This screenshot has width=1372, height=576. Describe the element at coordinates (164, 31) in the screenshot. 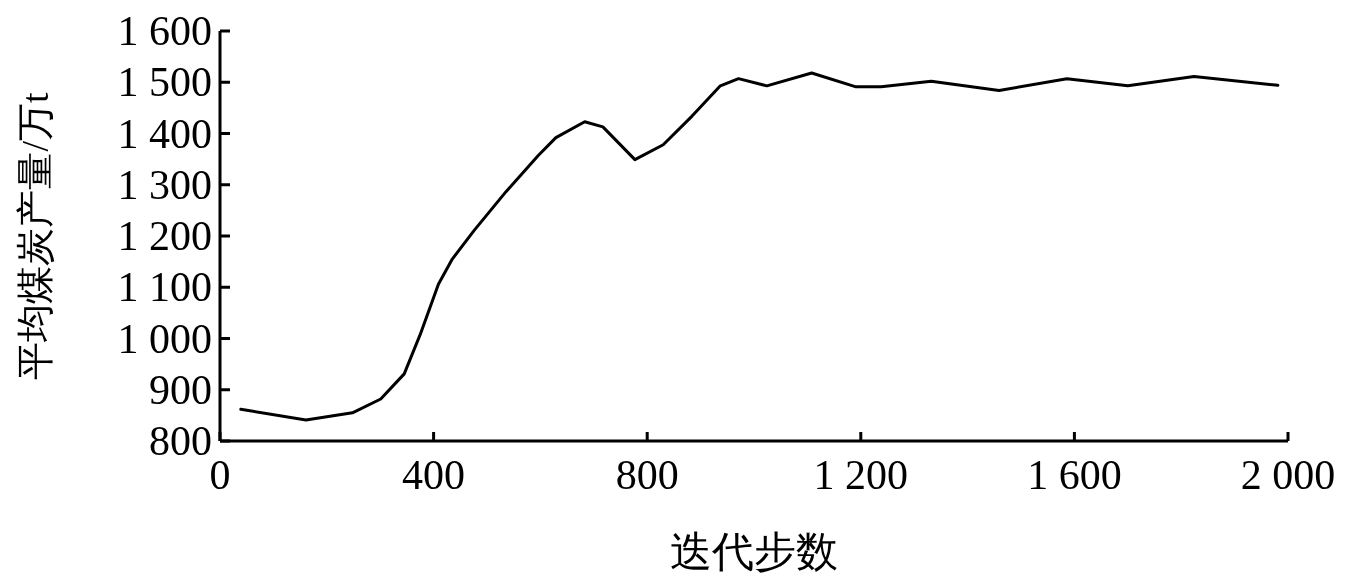

I see `y-tick-label: 1 600` at that location.